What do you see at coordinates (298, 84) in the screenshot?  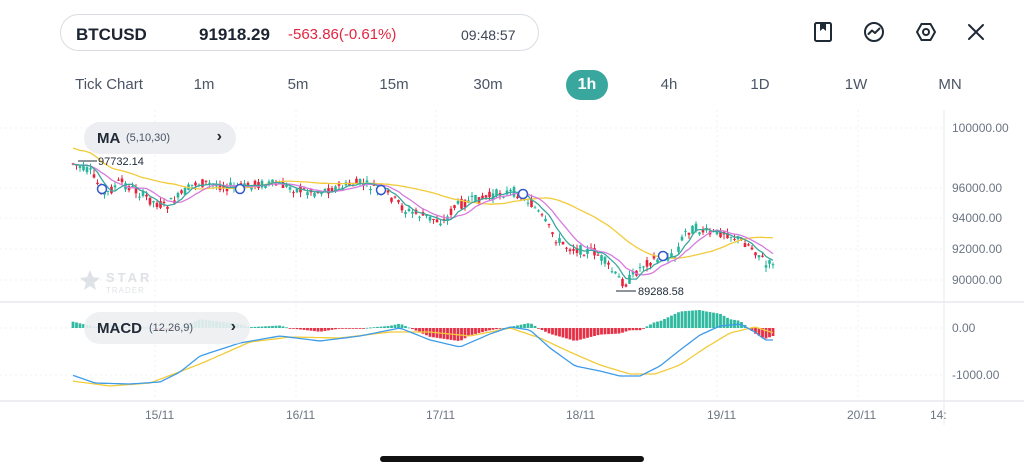 I see `tab-5m: 5m` at bounding box center [298, 84].